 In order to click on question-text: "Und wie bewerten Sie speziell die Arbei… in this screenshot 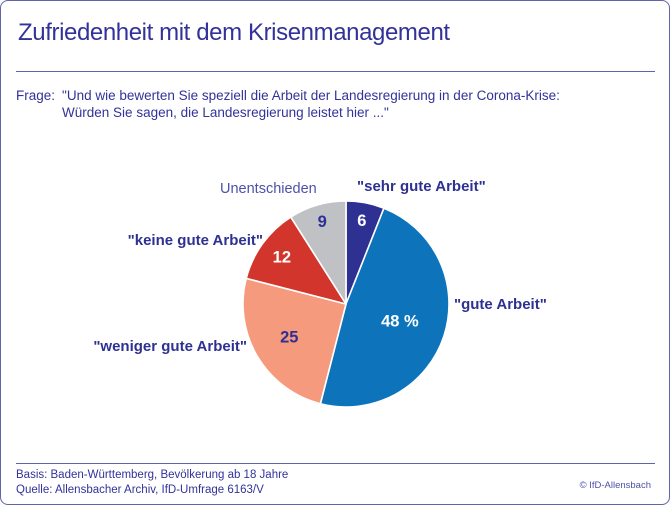, I will do `click(311, 104)`.